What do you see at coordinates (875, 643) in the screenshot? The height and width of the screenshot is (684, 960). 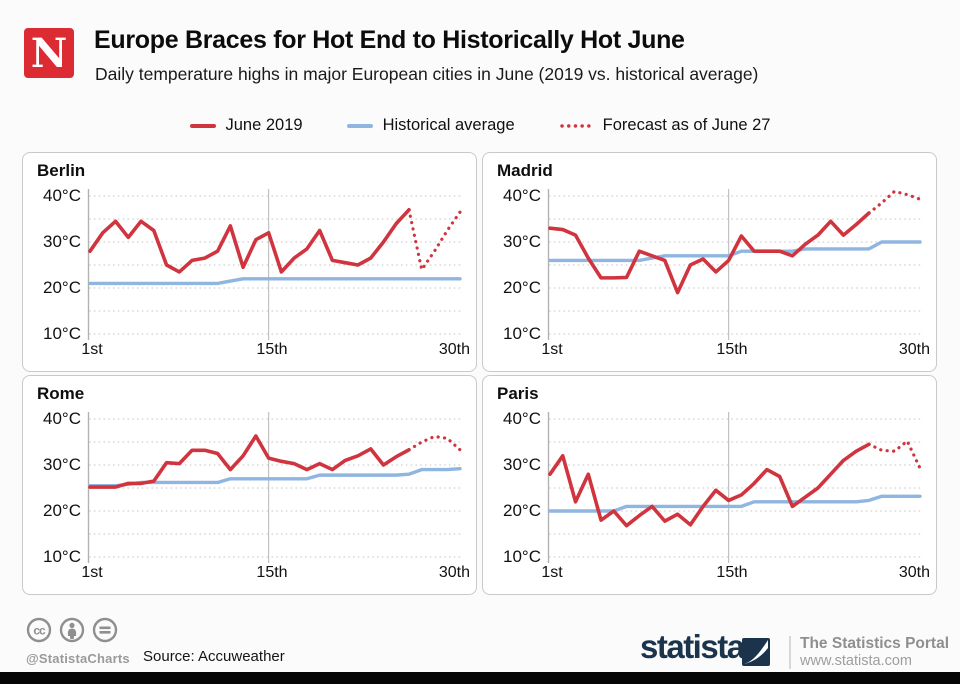 I see `statista-tagline: The Statistics Portal` at bounding box center [875, 643].